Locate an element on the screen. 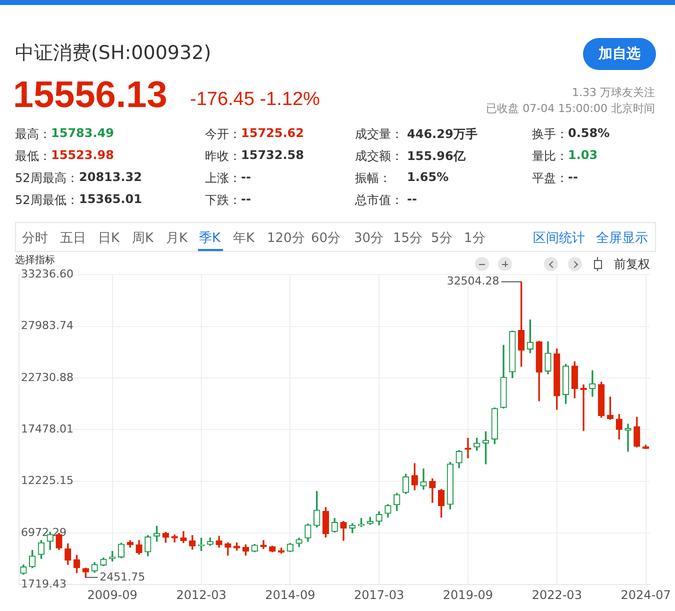  text: 上涨： is located at coordinates (223, 178).